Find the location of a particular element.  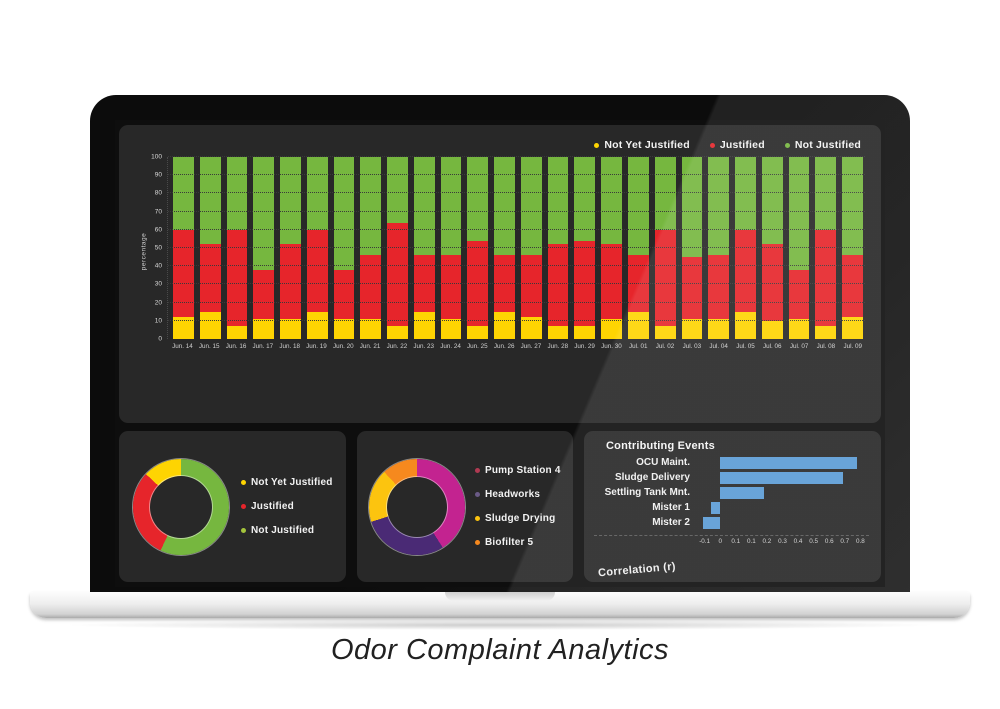

correlation-bar-label: Sludge Delivery is located at coordinates (652, 477).